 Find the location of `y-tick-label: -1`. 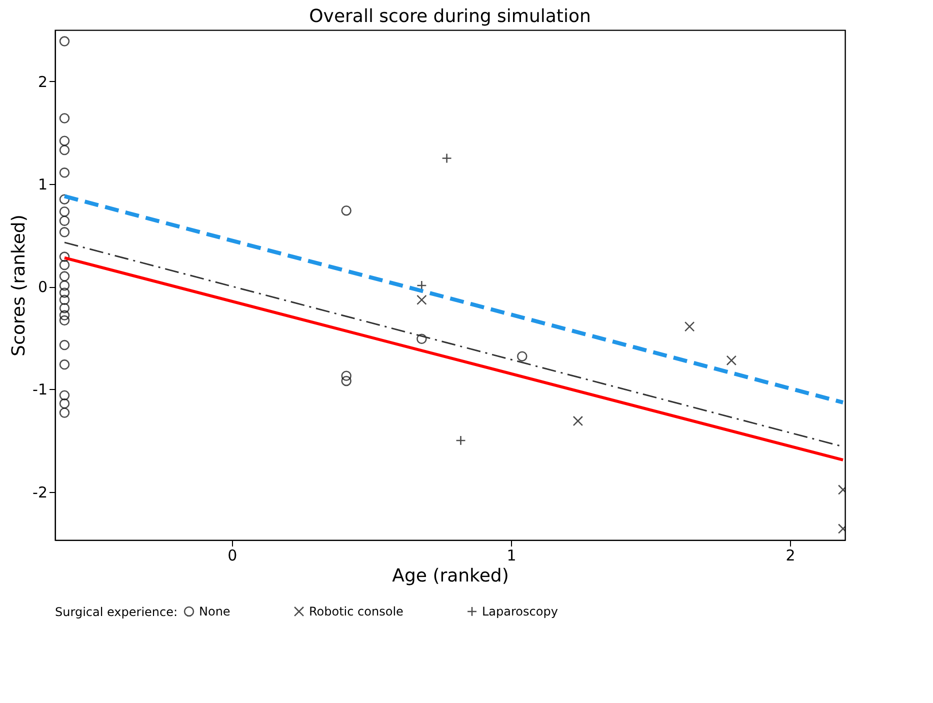

y-tick-label: -1 is located at coordinates (40, 389).